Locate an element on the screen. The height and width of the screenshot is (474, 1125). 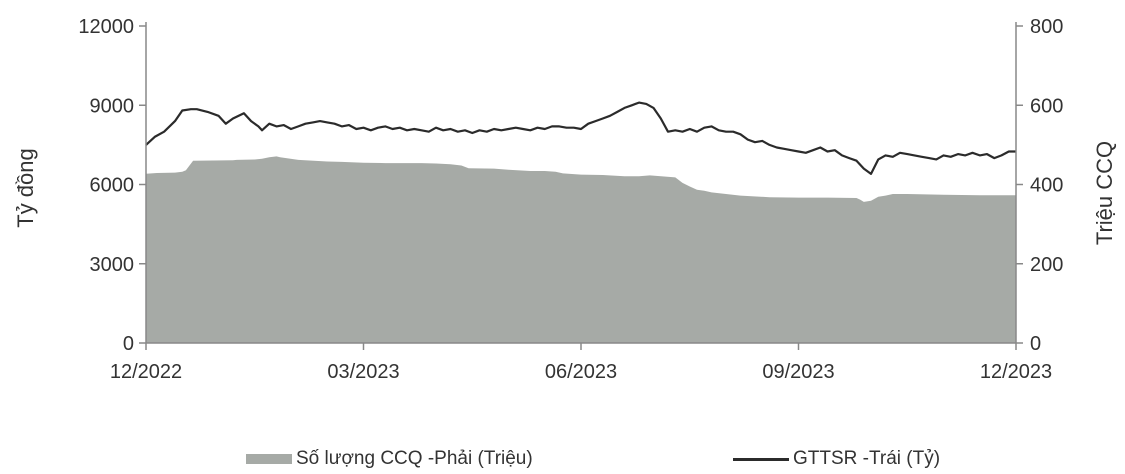
left-tick-label: 0 is located at coordinates (128, 344).